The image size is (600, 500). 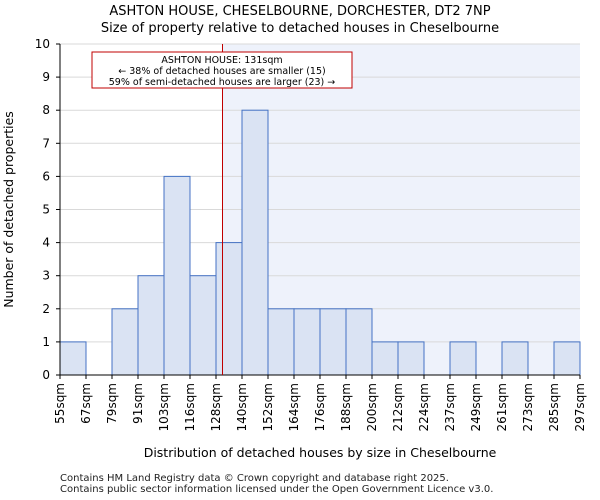 What do you see at coordinates (320, 407) in the screenshot?
I see `x-tick-label: 176sqm` at bounding box center [320, 407].